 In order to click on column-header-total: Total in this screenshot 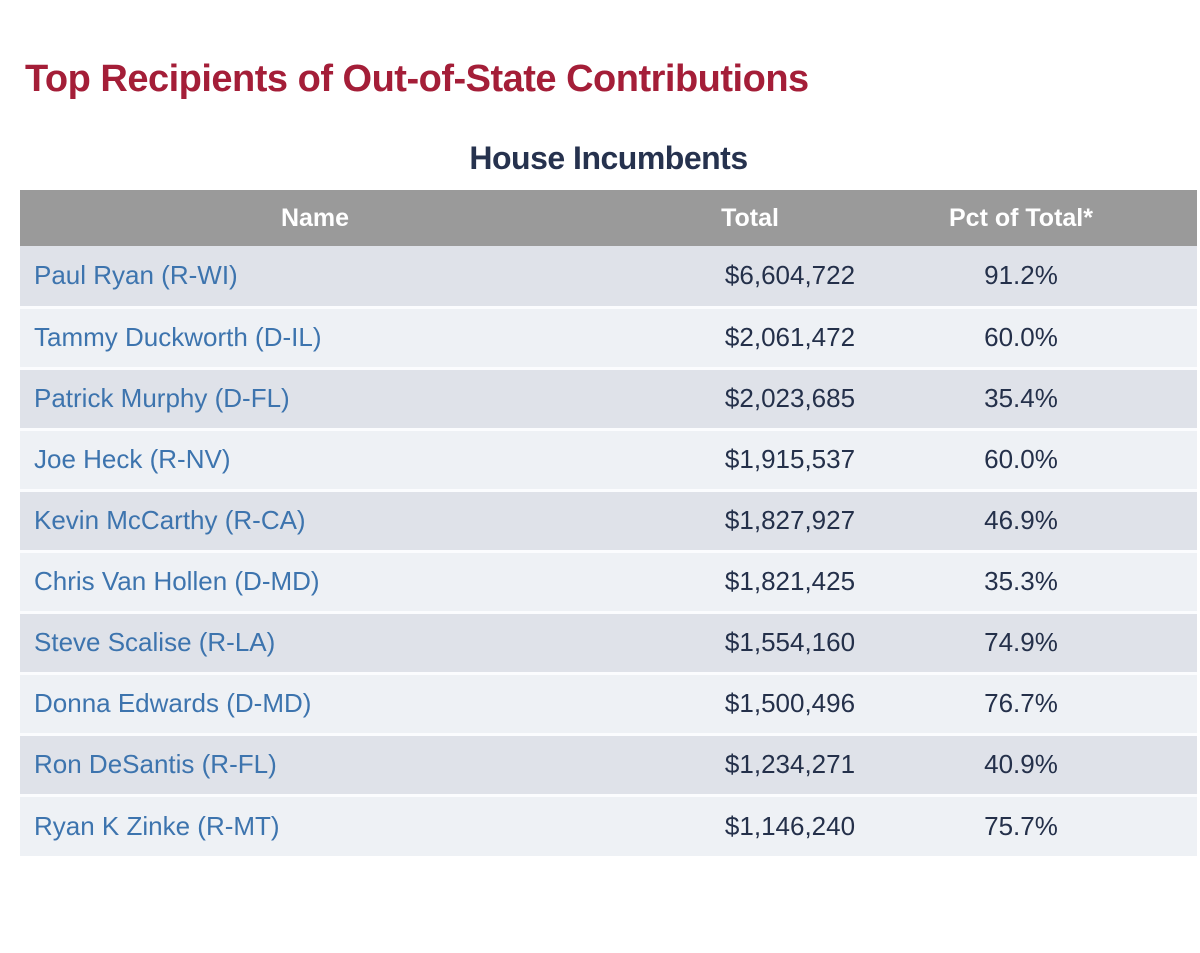, I will do `click(750, 218)`.